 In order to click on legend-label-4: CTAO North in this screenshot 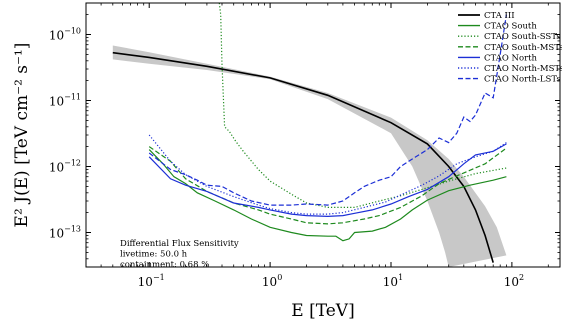, I will do `click(511, 58)`.